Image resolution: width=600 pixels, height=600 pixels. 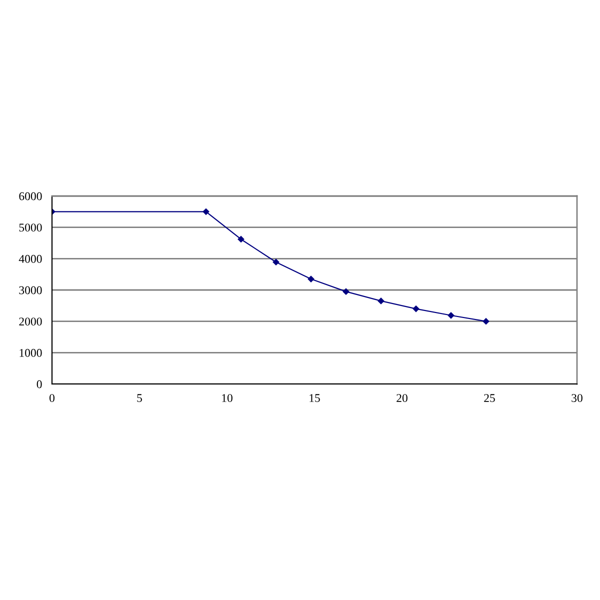 What do you see at coordinates (402, 398) in the screenshot?
I see `x-tick-label: 20` at bounding box center [402, 398].